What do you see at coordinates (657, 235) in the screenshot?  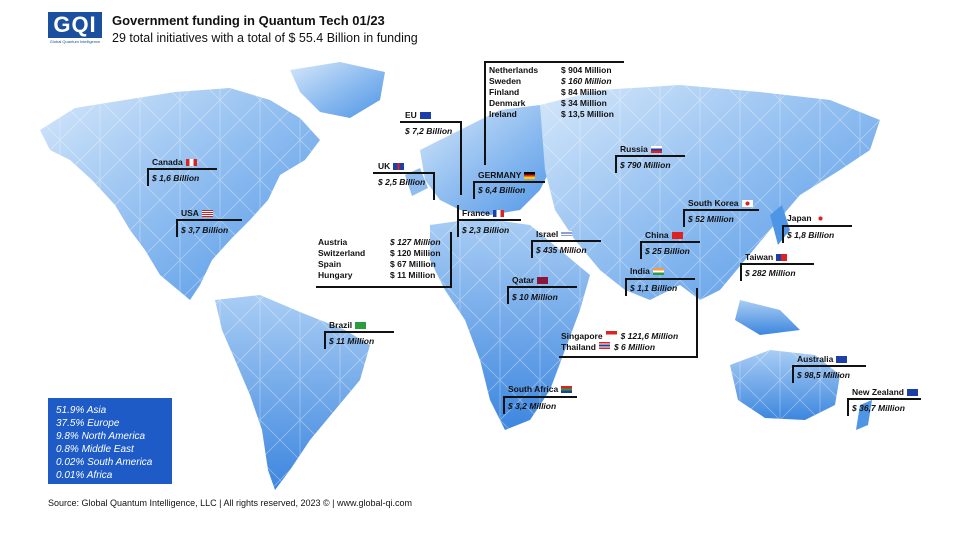 I see `country-name: China` at bounding box center [657, 235].